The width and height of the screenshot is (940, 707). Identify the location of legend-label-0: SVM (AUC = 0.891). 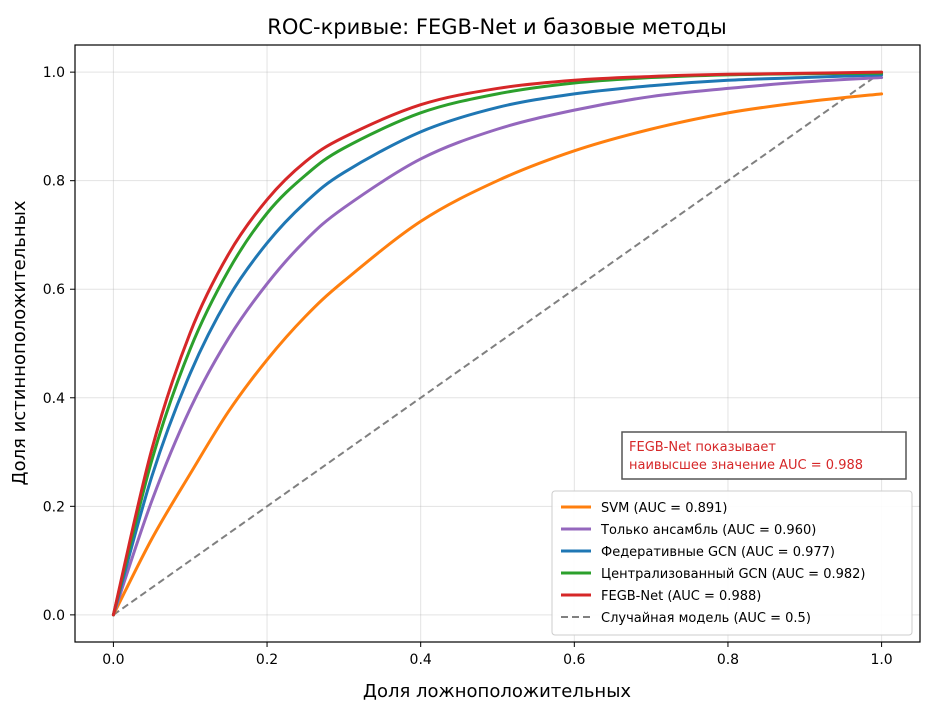
(664, 508).